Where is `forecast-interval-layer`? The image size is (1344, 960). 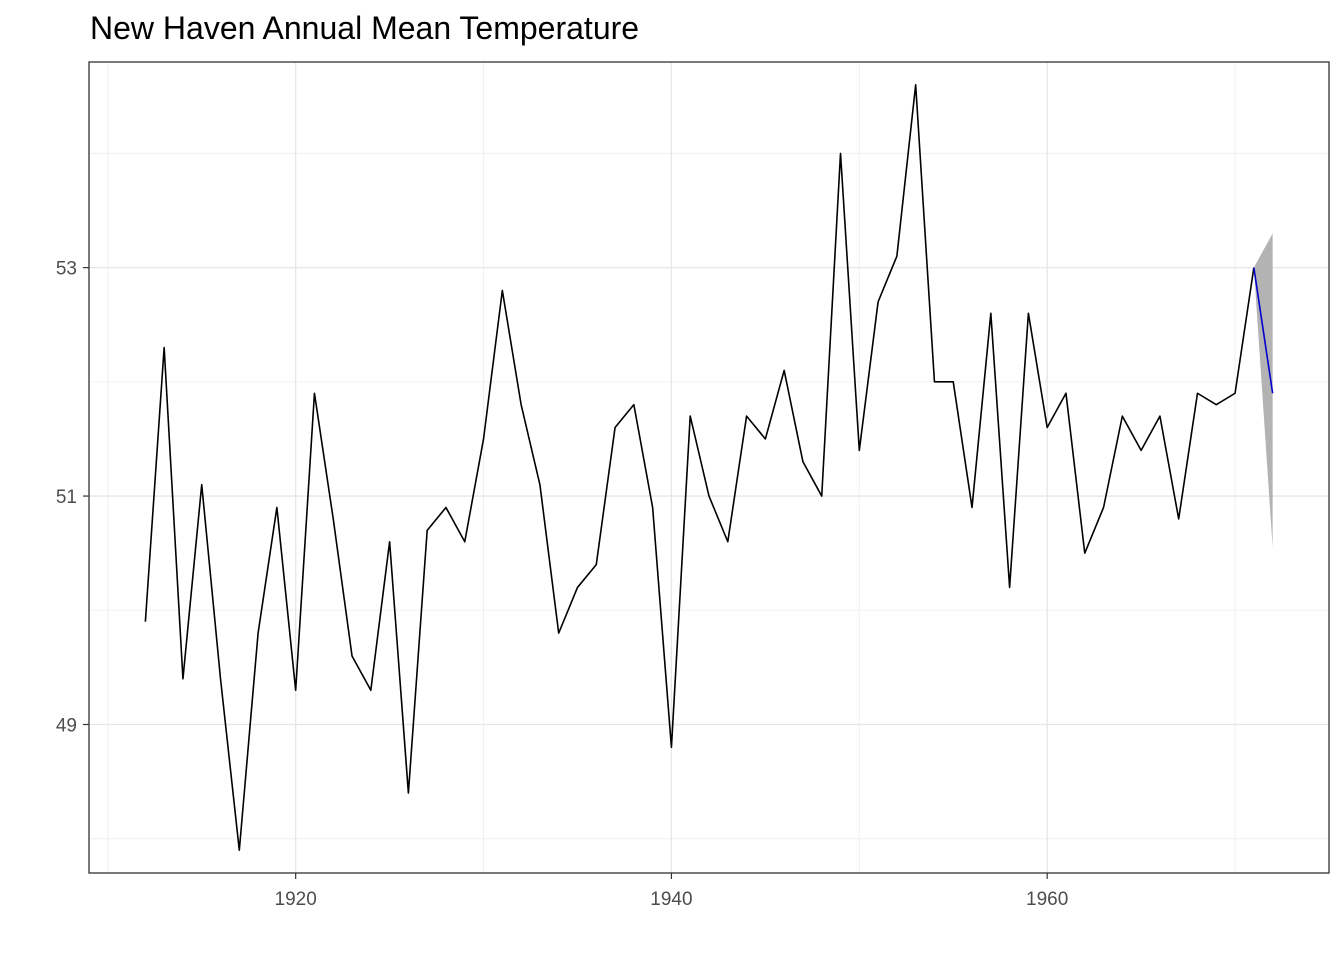 forecast-interval-layer is located at coordinates (1263, 390).